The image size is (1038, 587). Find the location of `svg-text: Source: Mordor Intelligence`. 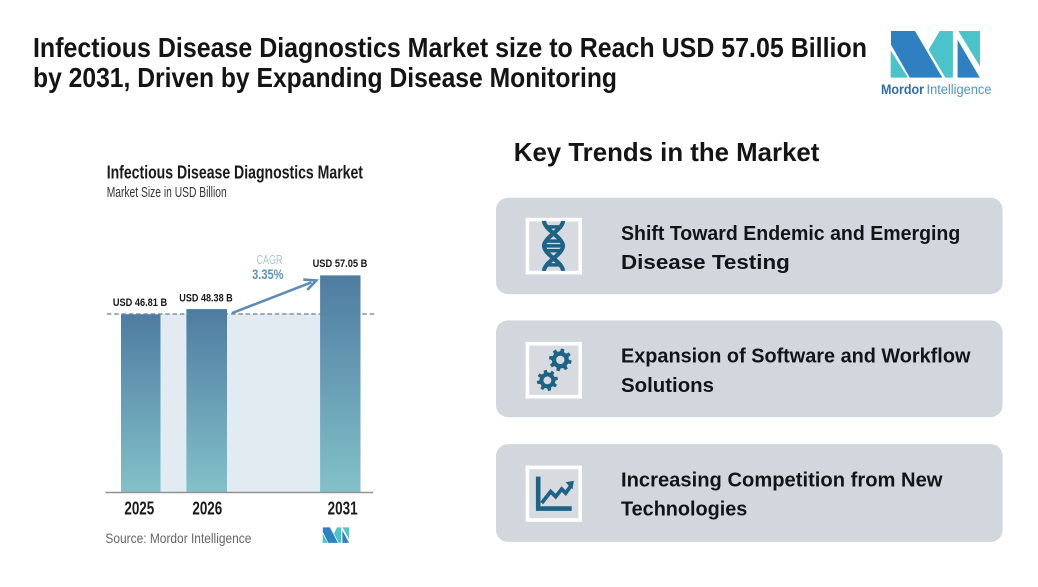

svg-text: Source: Mordor Intelligence is located at coordinates (178, 538).